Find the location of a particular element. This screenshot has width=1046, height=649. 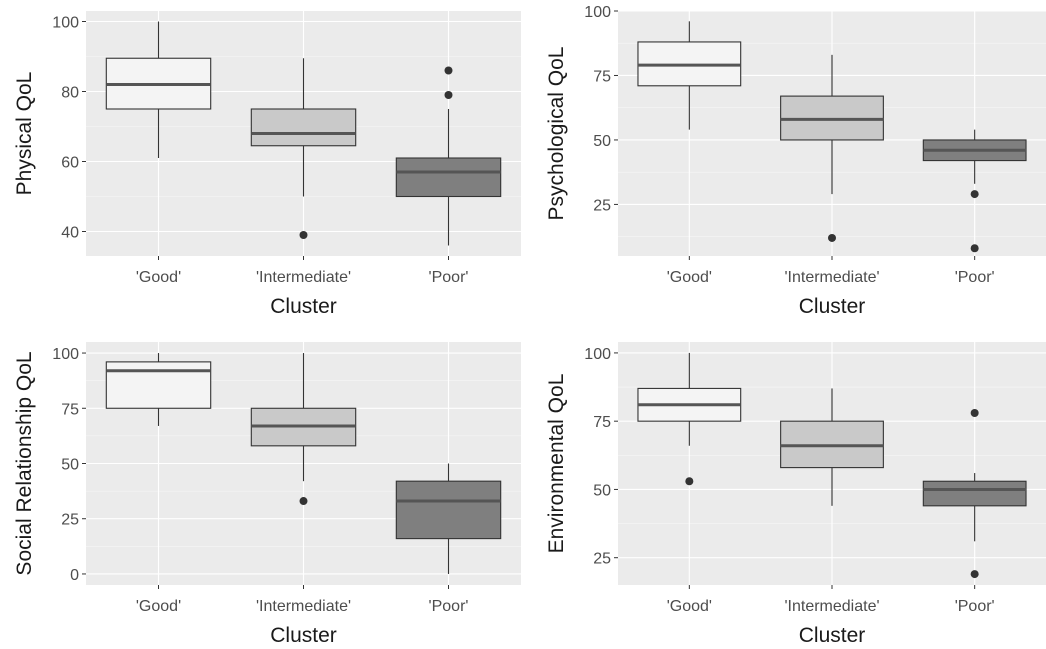

y-tick-label: 40 is located at coordinates (70, 233).